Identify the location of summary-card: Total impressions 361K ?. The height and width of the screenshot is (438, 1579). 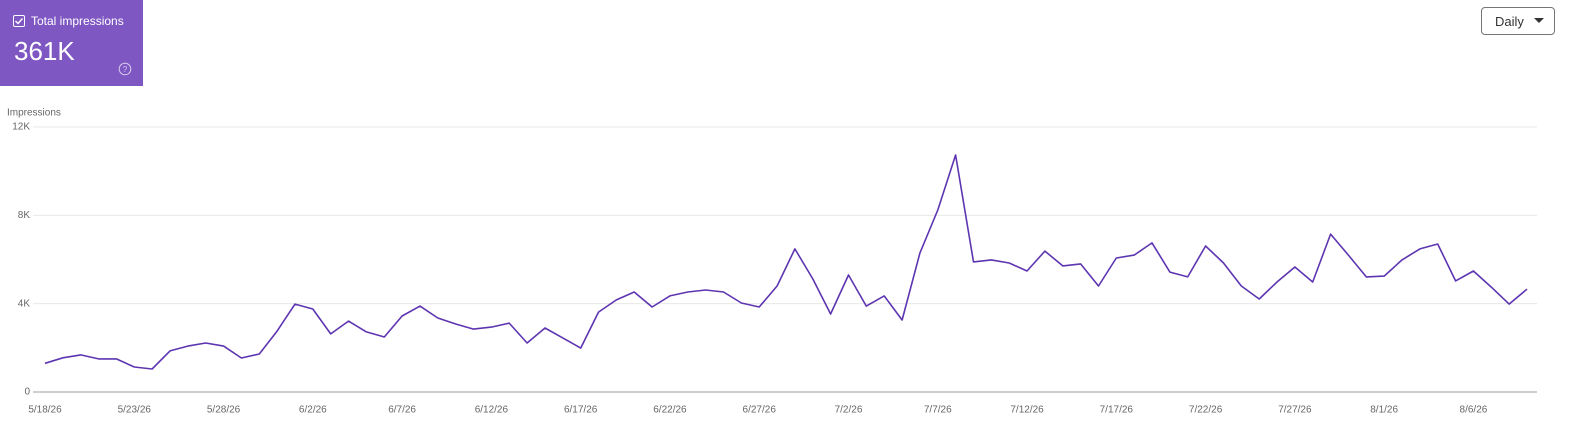
(71, 43).